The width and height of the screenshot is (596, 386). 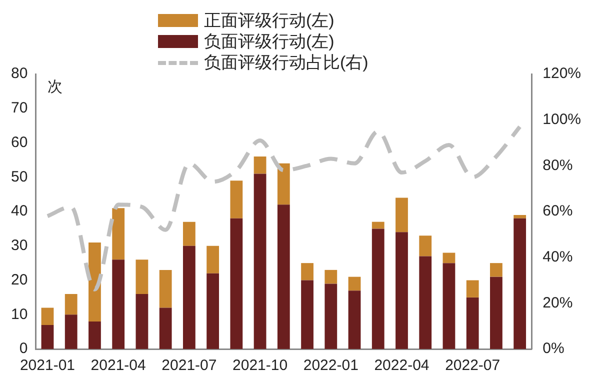 I want to click on x-tick-label: 2021-07, so click(x=189, y=365).